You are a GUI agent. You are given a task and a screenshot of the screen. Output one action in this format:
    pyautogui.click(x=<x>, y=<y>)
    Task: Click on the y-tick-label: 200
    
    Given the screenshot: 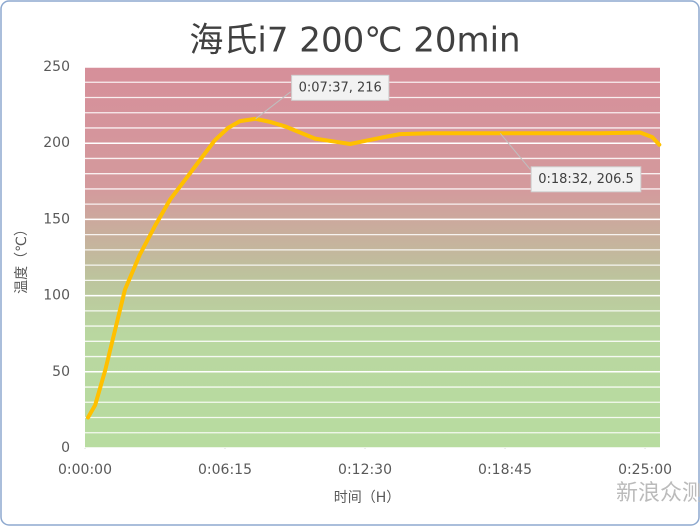 What is the action you would take?
    pyautogui.click(x=56, y=143)
    